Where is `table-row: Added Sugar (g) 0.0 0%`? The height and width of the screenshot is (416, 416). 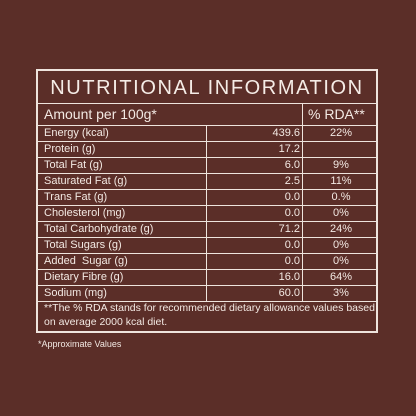
table-row: Added Sugar (g) 0.0 0% is located at coordinates (207, 262).